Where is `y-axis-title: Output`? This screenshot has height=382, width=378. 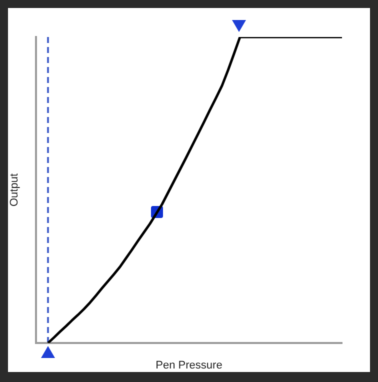
y-axis-title: Output is located at coordinates (14, 190).